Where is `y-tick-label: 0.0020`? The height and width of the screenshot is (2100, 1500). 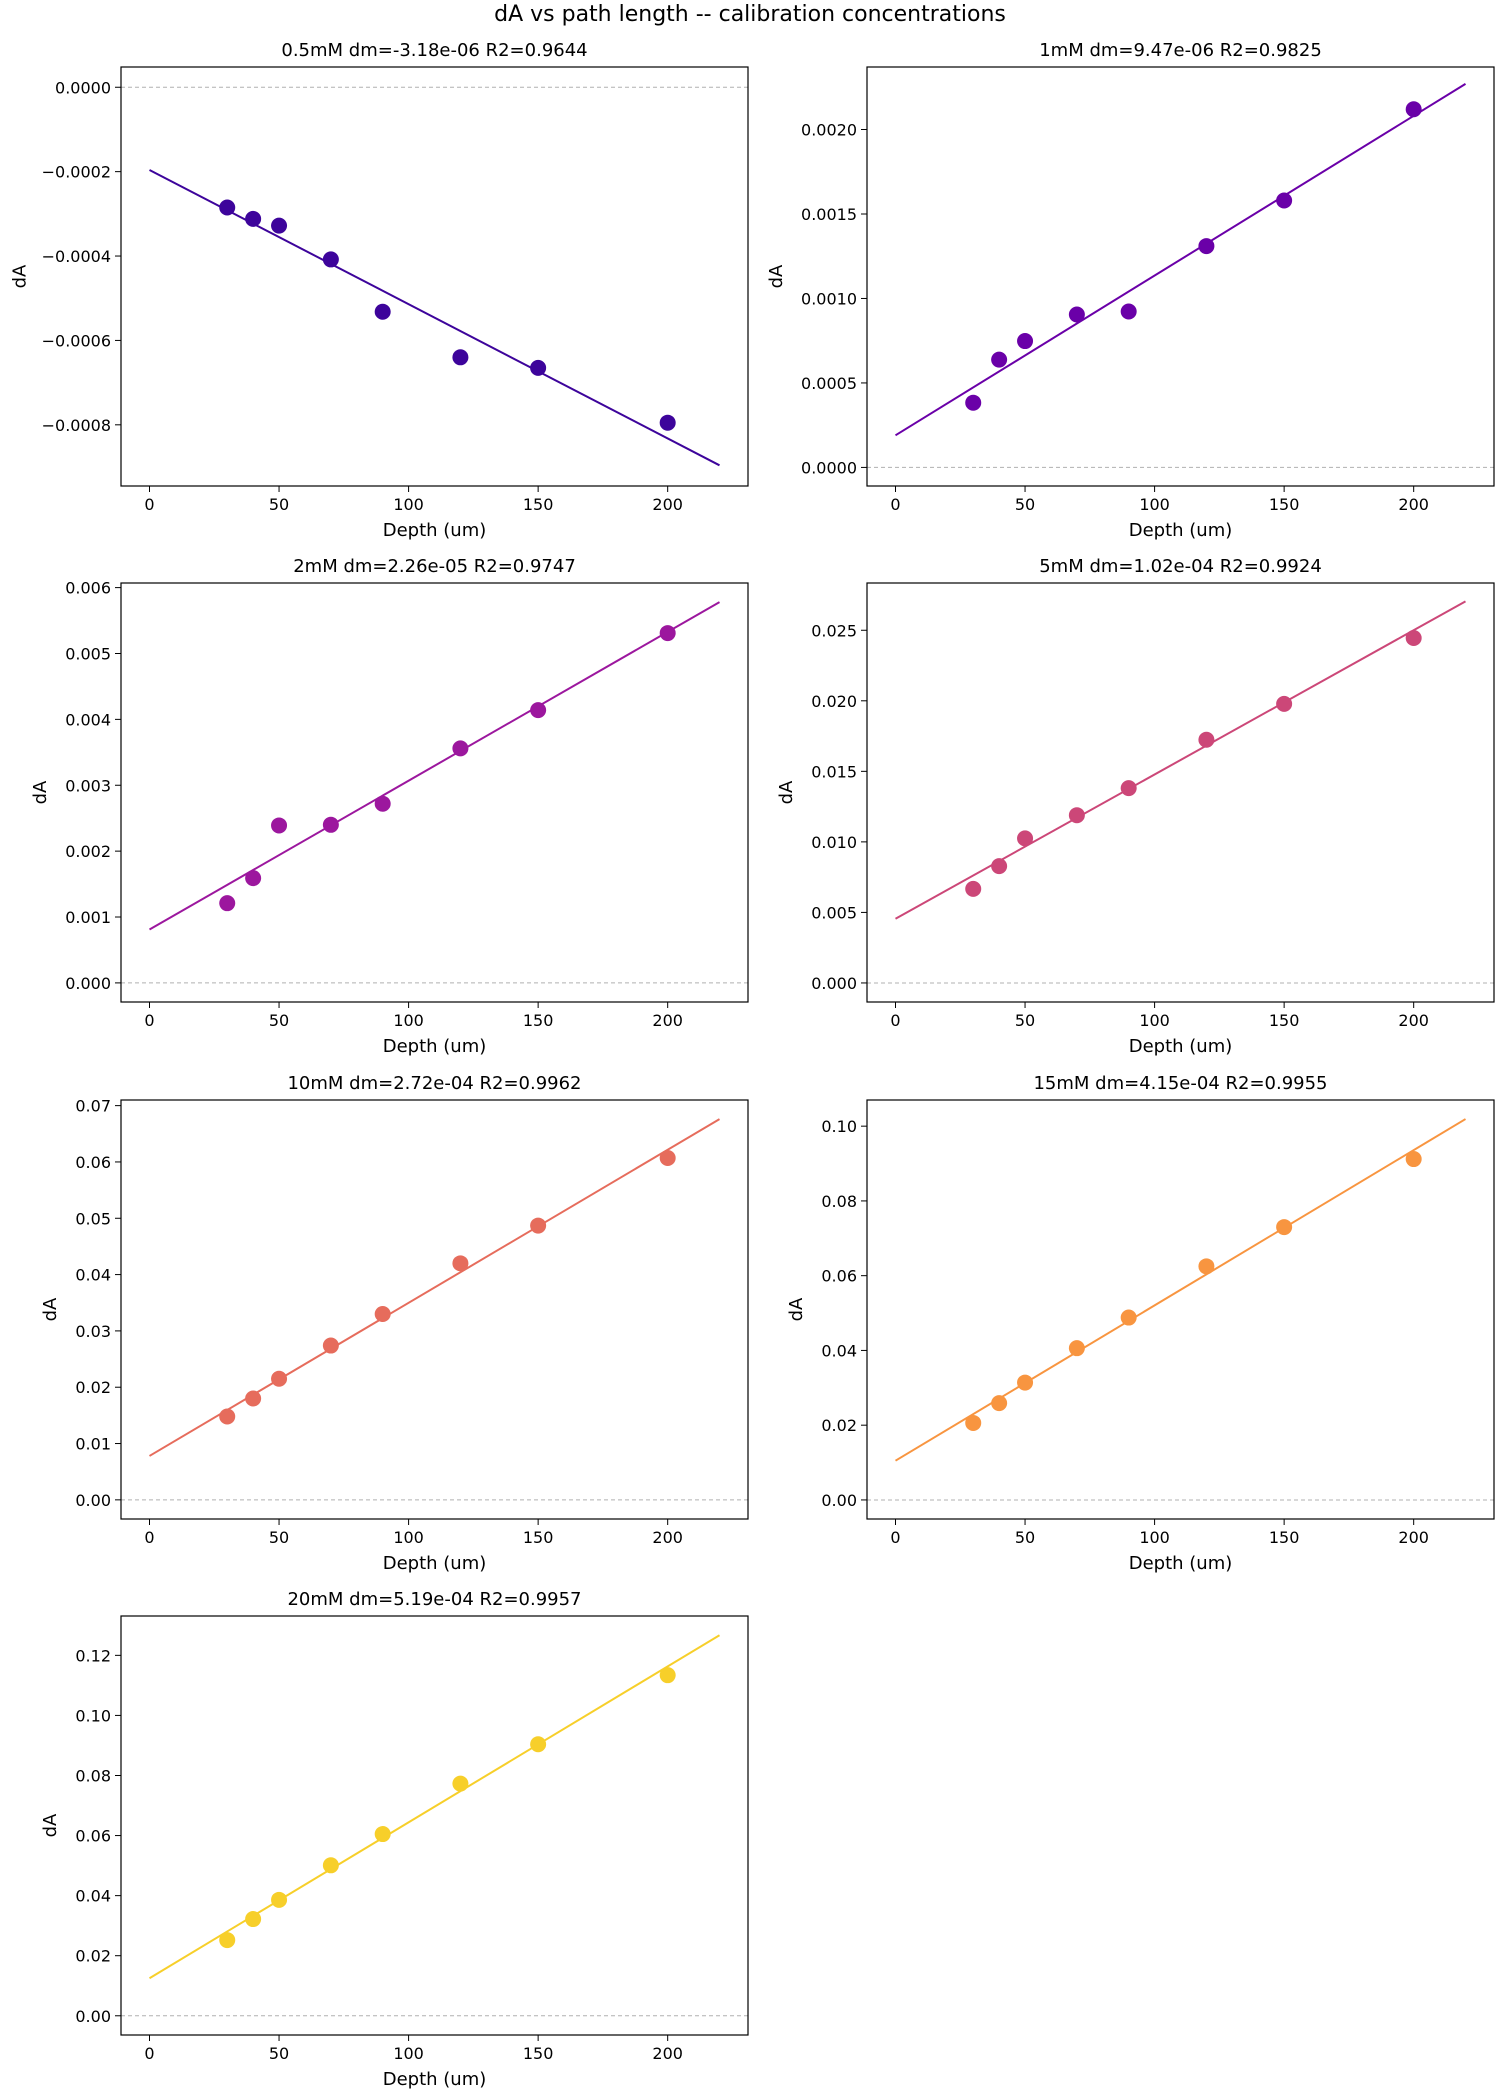
y-tick-label: 0.0020 is located at coordinates (829, 130).